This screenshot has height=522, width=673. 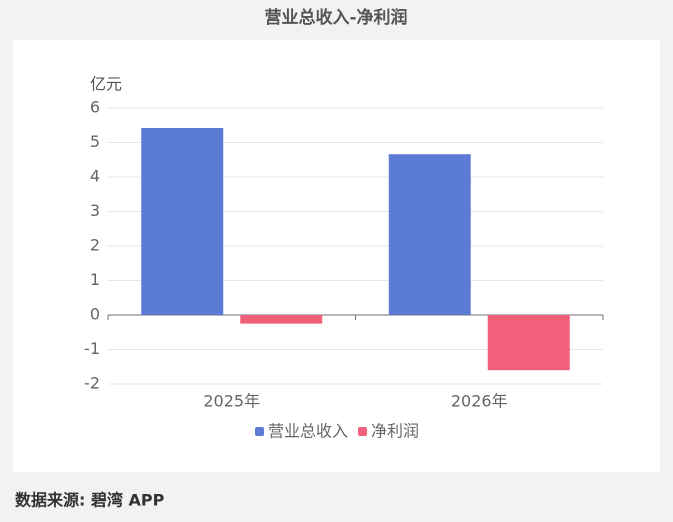 I want to click on y-tick-label: 6, so click(x=95, y=107).